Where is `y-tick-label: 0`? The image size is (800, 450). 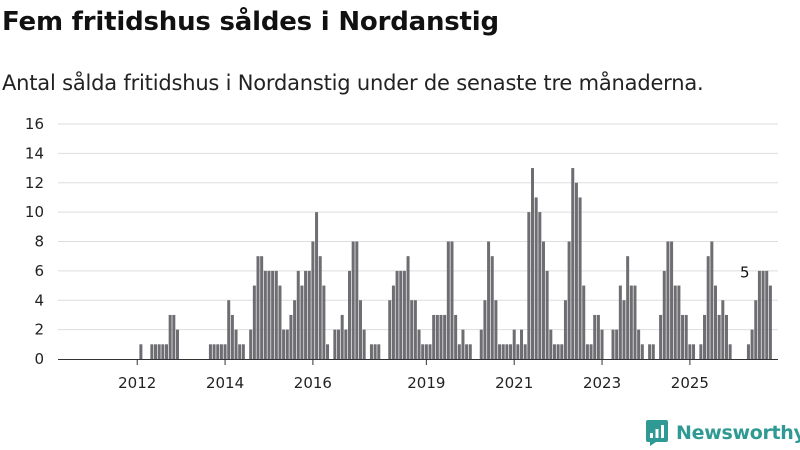 y-tick-label: 0 is located at coordinates (39, 359).